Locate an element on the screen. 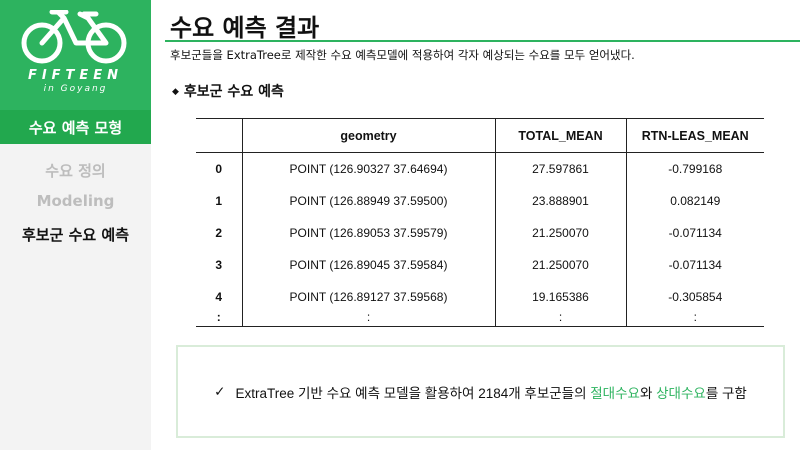 The image size is (800, 450). summary-highlight-absolute: 절대수요 is located at coordinates (615, 393).